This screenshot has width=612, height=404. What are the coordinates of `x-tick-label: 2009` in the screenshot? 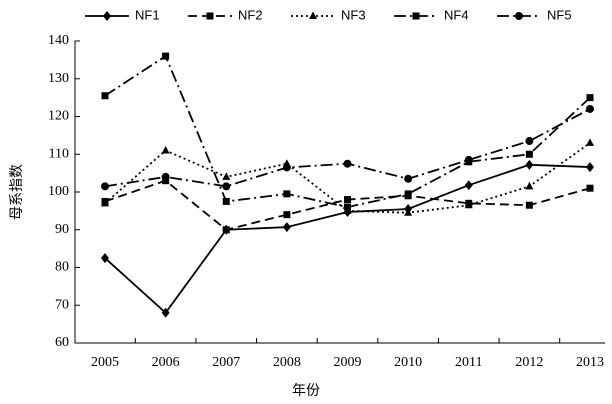 It's located at (348, 362).